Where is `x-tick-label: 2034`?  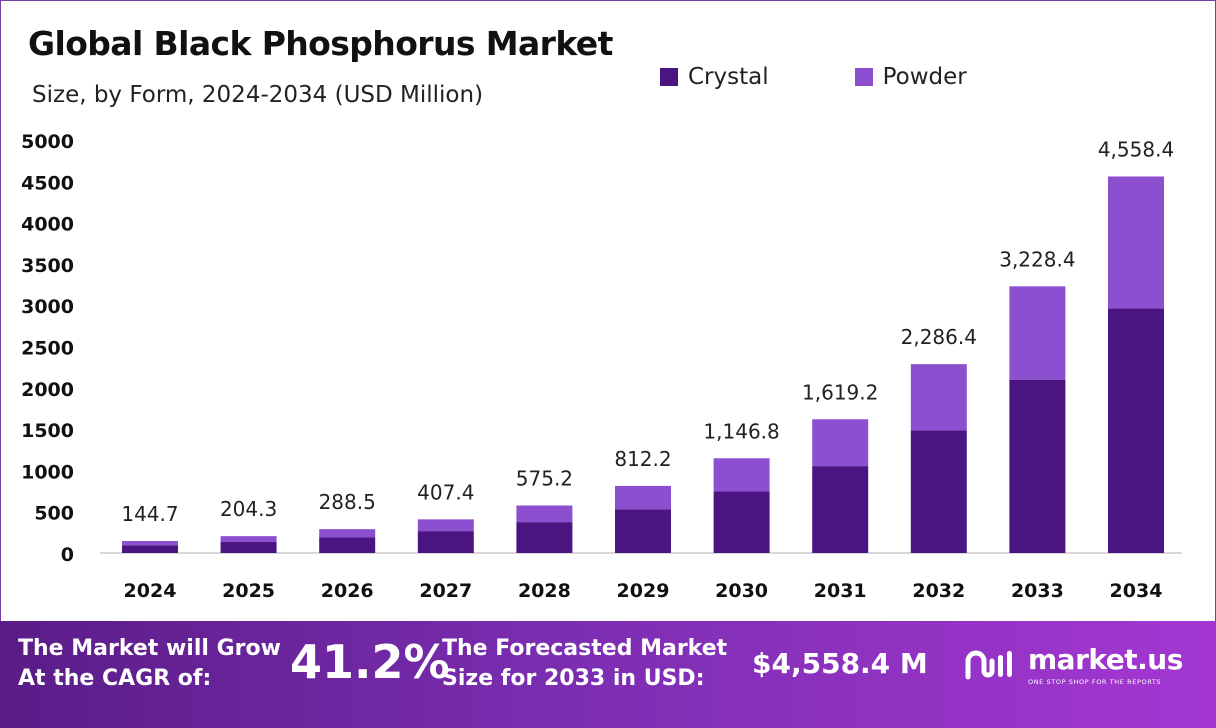
x-tick-label: 2034 is located at coordinates (1136, 591).